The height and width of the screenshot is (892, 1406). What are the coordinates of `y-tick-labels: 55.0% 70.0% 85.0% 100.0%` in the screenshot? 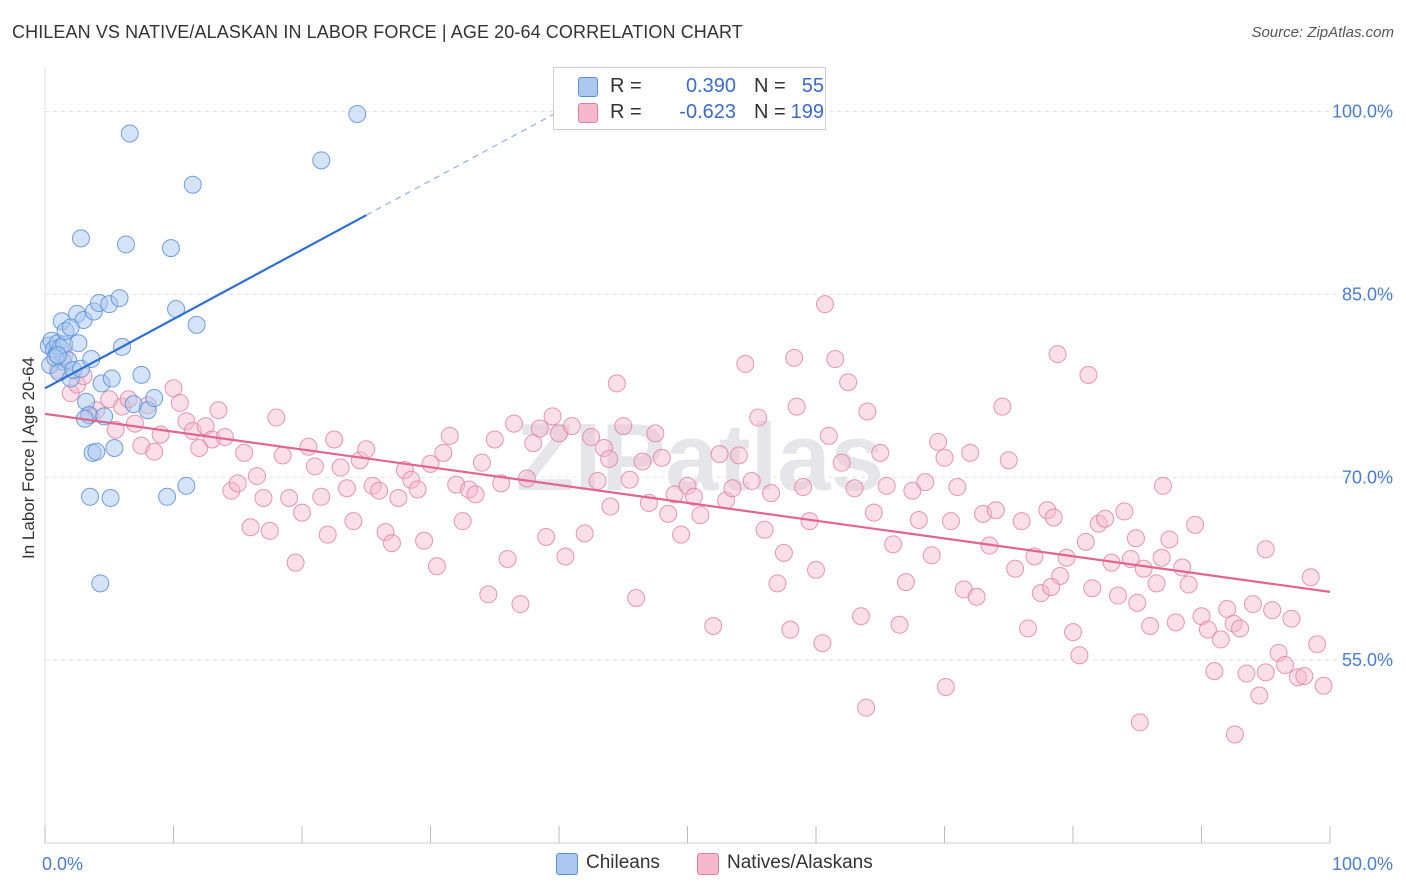 It's located at (1362, 386).